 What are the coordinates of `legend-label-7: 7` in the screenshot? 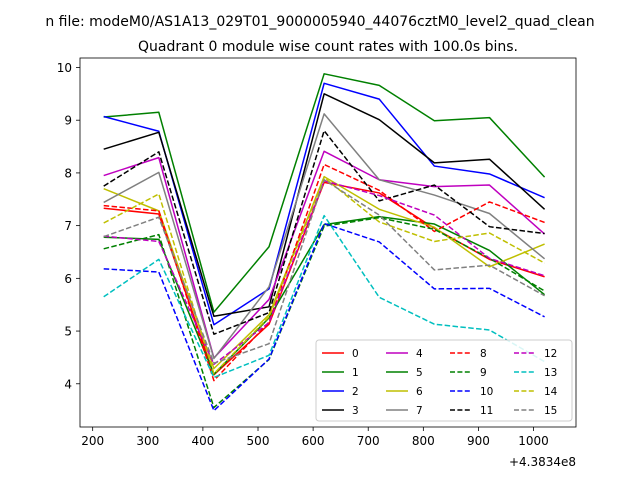 It's located at (419, 411).